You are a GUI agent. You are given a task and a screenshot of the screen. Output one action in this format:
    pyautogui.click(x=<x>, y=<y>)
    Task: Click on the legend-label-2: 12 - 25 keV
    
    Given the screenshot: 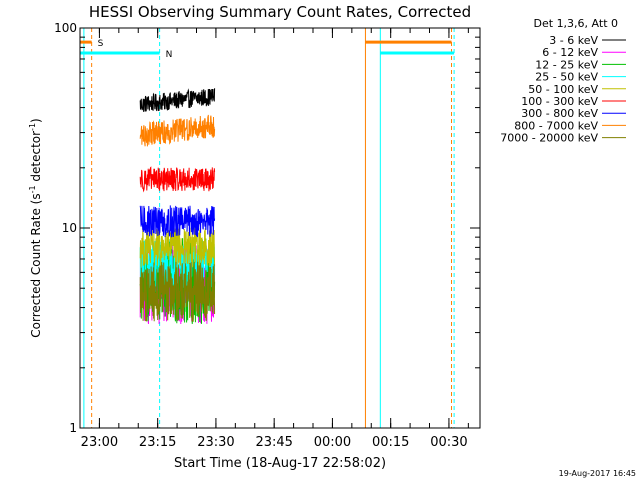 What is the action you would take?
    pyautogui.click(x=566, y=64)
    